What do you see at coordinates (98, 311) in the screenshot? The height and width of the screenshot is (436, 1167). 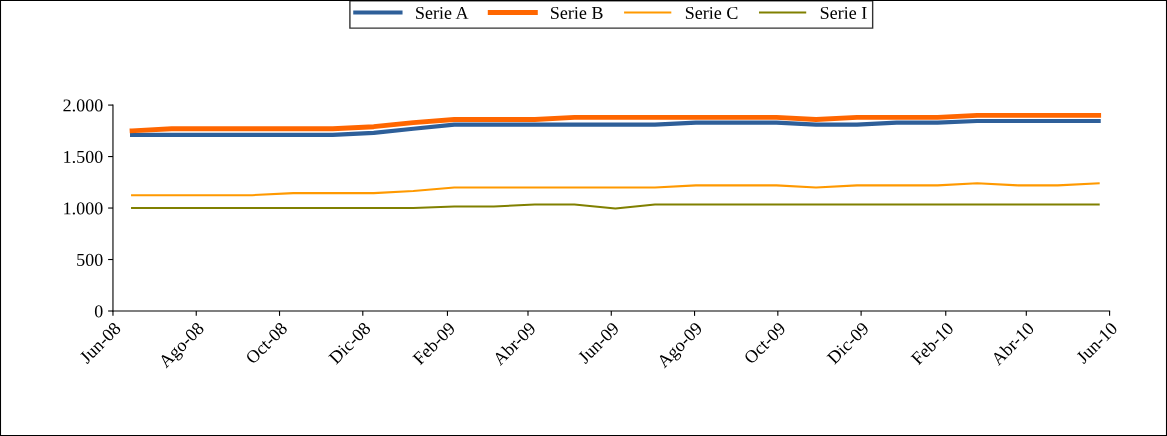 I see `y-tick-label: 0` at bounding box center [98, 311].